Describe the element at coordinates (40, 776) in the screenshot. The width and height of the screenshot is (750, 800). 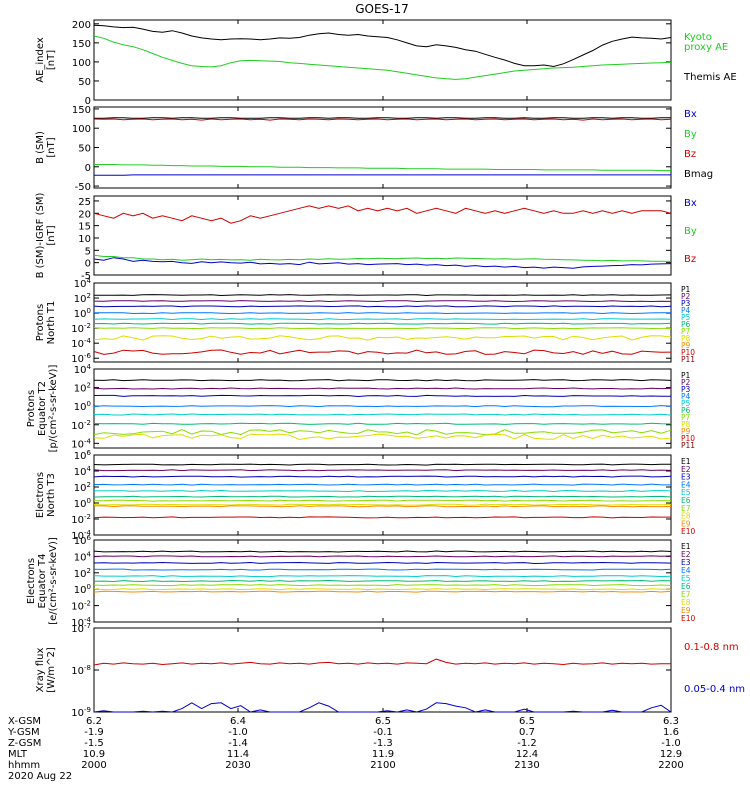
I see `footer-row-label: 2020 Aug 22` at that location.